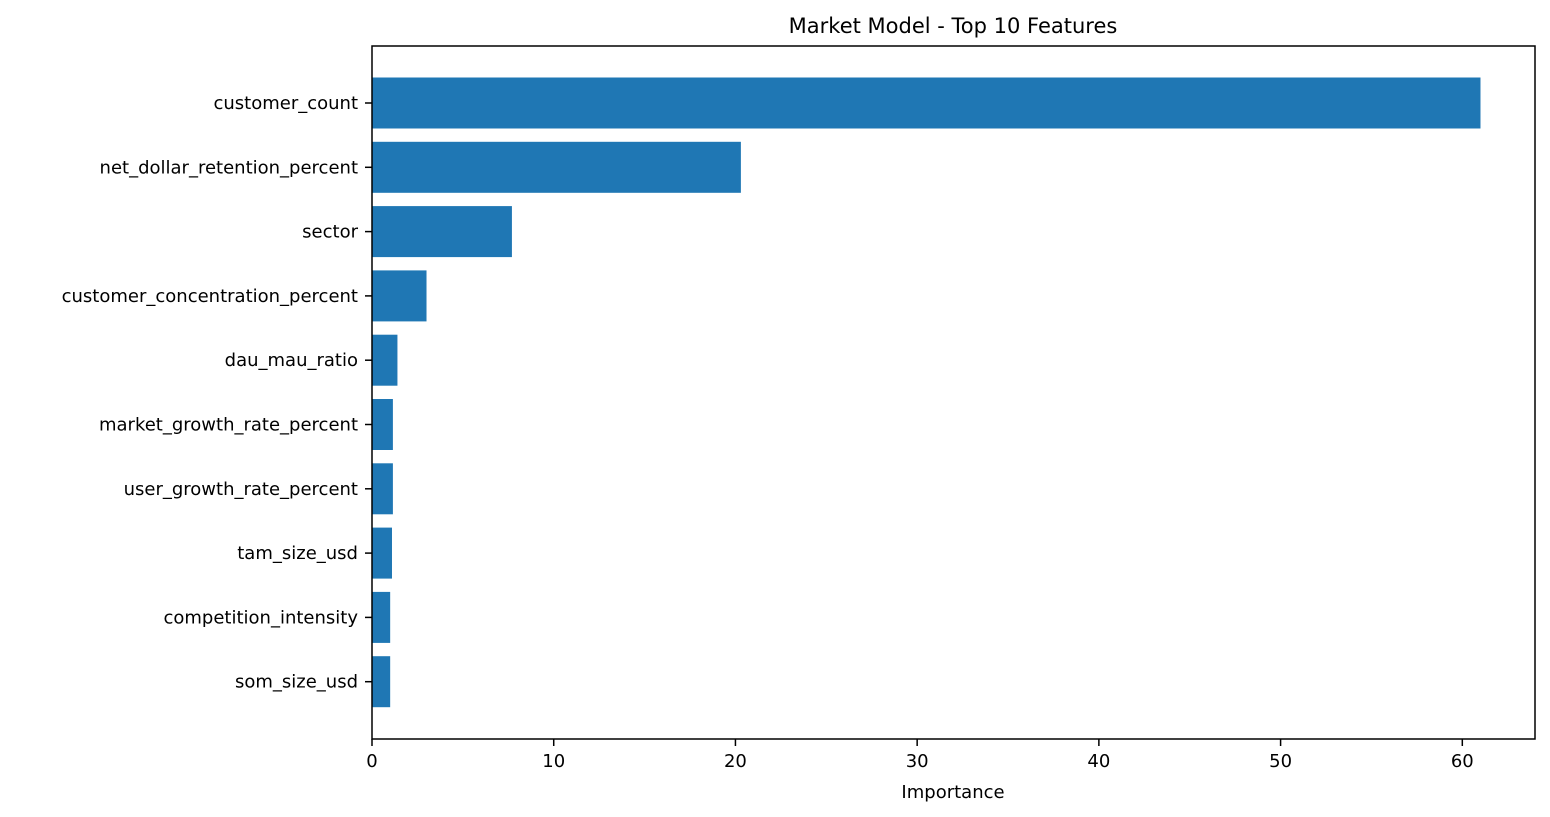 Image resolution: width=1550 pixels, height=817 pixels. What do you see at coordinates (442, 232) in the screenshot?
I see `bar-sector` at bounding box center [442, 232].